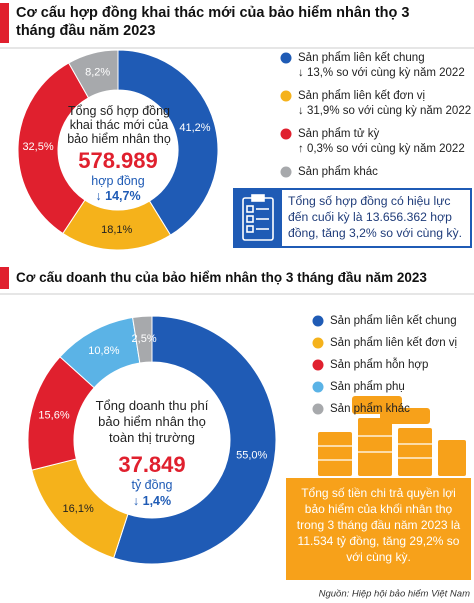 The height and width of the screenshot is (603, 474). Describe the element at coordinates (152, 464) in the screenshot. I see `center-value: 37.849` at that location.